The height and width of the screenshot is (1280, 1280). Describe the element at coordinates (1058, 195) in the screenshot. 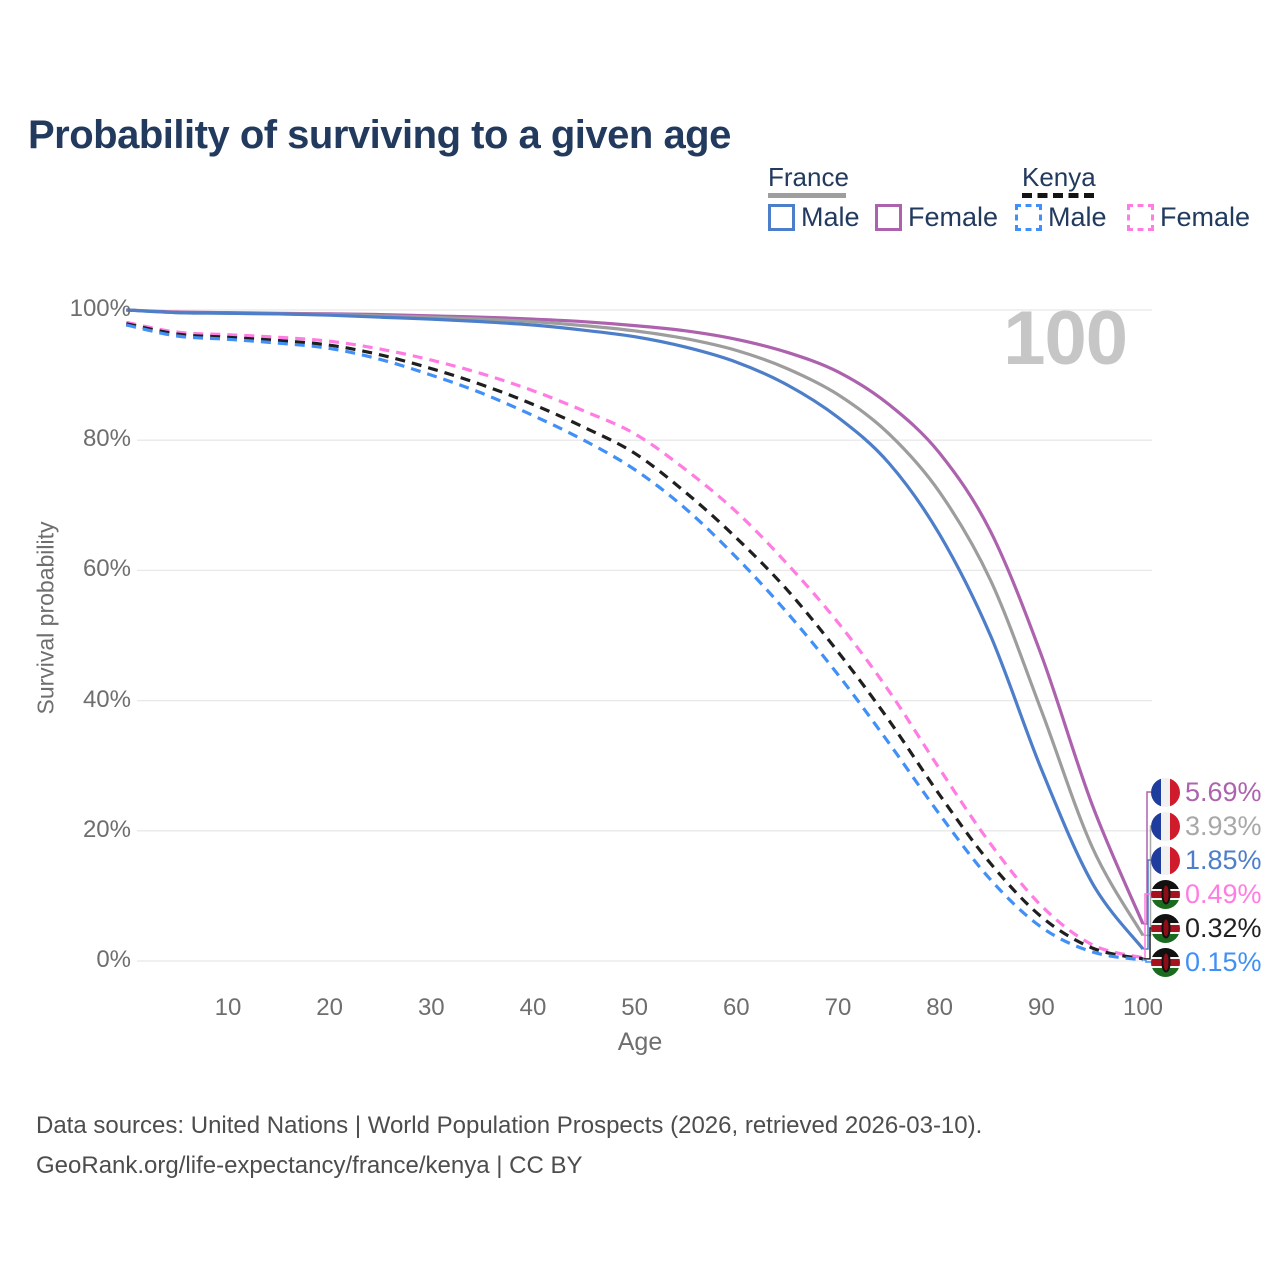

I see `legend-kenya-dashed-line-sample` at that location.